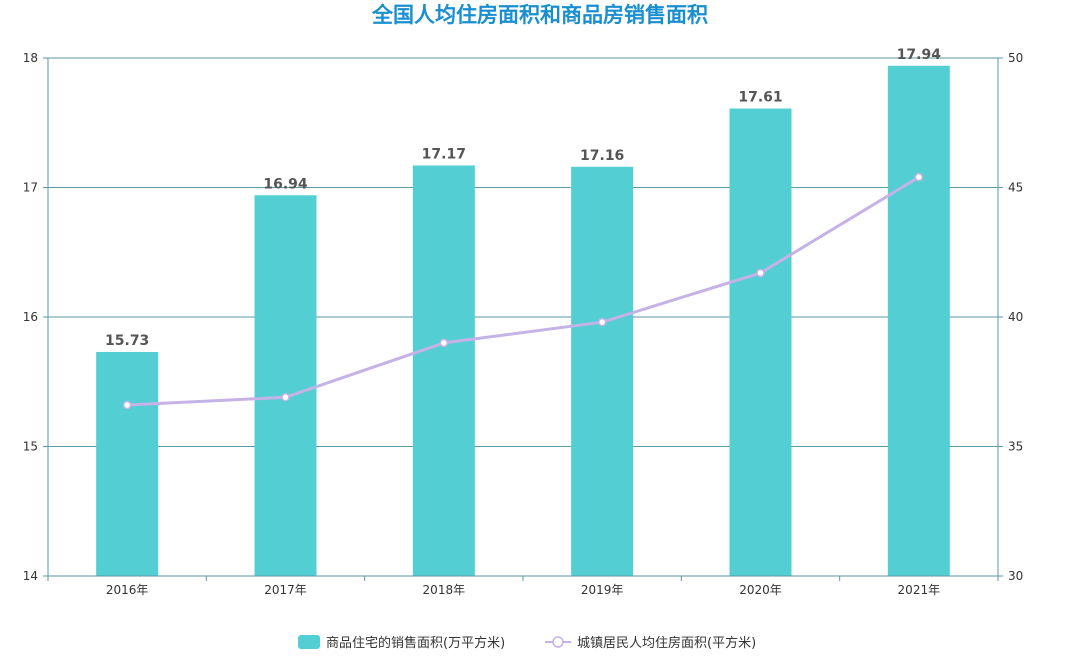 The width and height of the screenshot is (1080, 656). I want to click on right-tick-label: 40, so click(1015, 317).